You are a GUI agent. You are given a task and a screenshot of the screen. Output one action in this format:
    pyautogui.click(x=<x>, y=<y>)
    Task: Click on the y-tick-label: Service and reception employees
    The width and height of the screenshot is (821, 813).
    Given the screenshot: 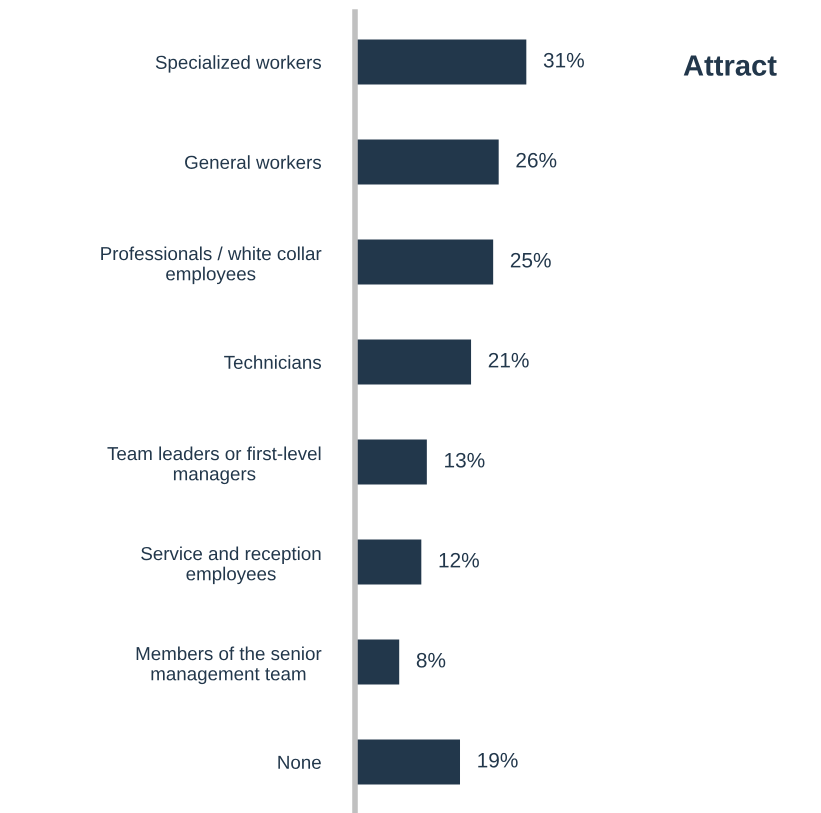 What is the action you would take?
    pyautogui.click(x=230, y=565)
    